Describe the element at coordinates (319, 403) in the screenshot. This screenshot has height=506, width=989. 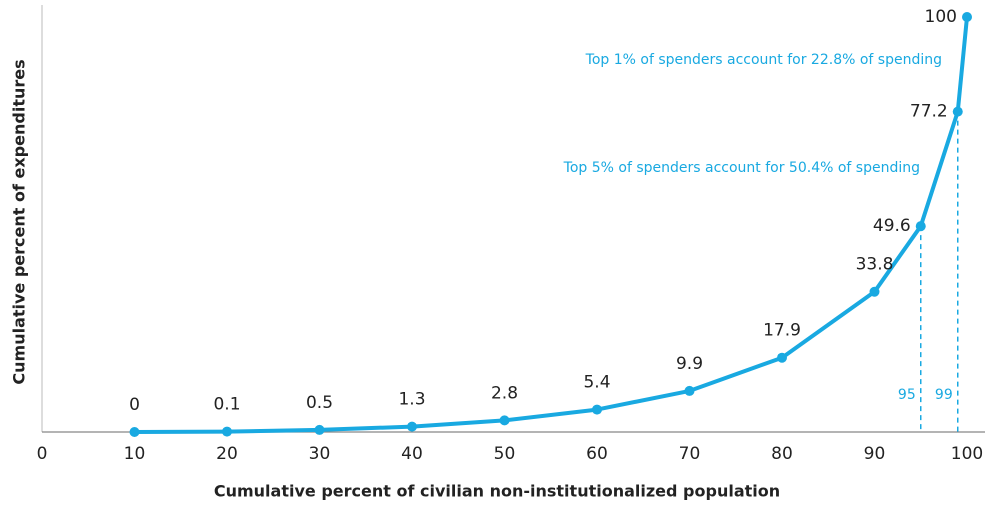
I see `data-label: 0.5` at that location.